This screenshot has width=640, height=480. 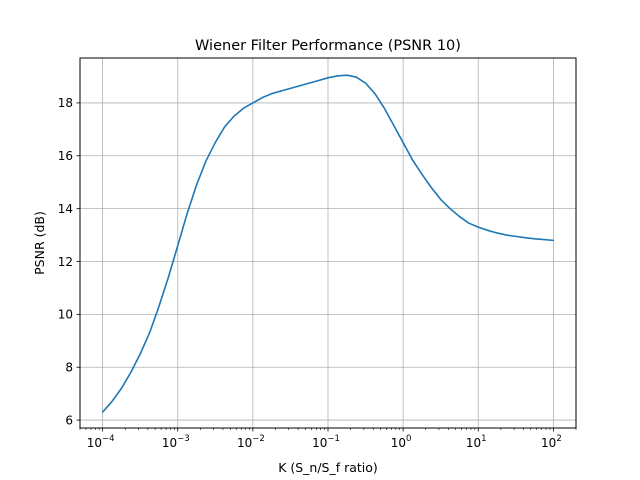 What do you see at coordinates (69, 420) in the screenshot?
I see `y-tick-label: 6` at bounding box center [69, 420].